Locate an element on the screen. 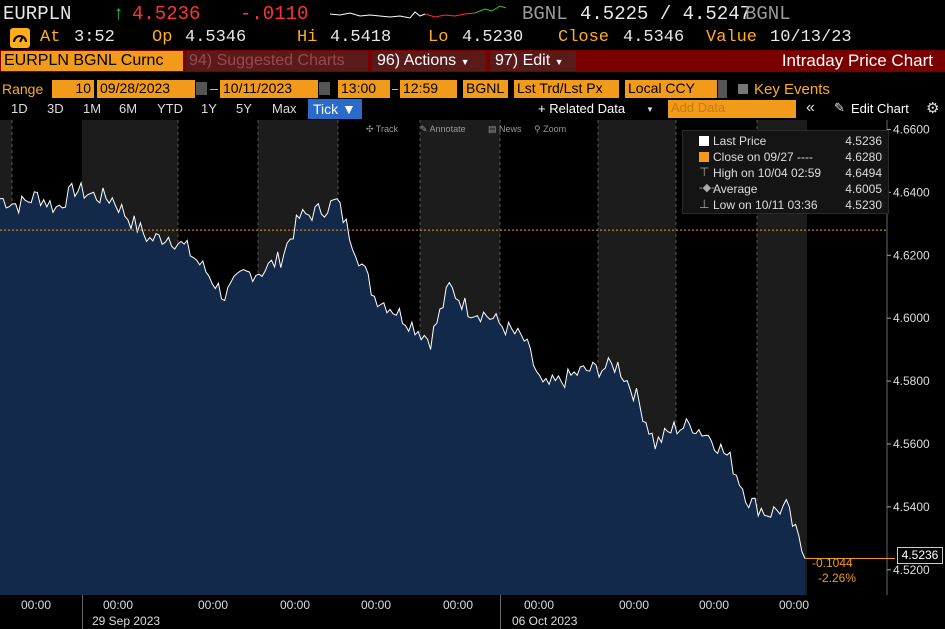  tab-ytd: YTD is located at coordinates (170, 108).